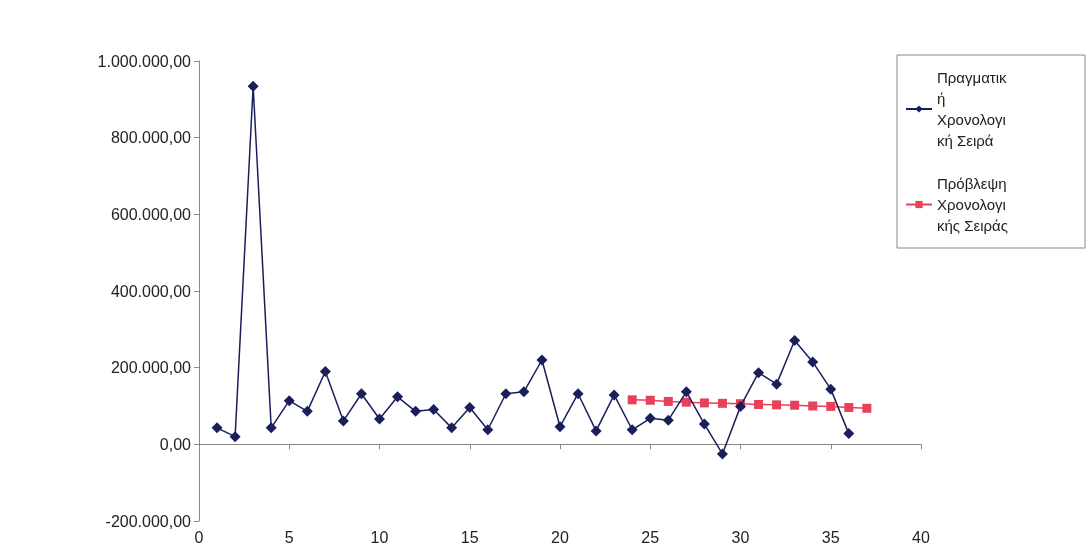  What do you see at coordinates (151, 368) in the screenshot?
I see `y-tick-label: 200.000,00` at bounding box center [151, 368].